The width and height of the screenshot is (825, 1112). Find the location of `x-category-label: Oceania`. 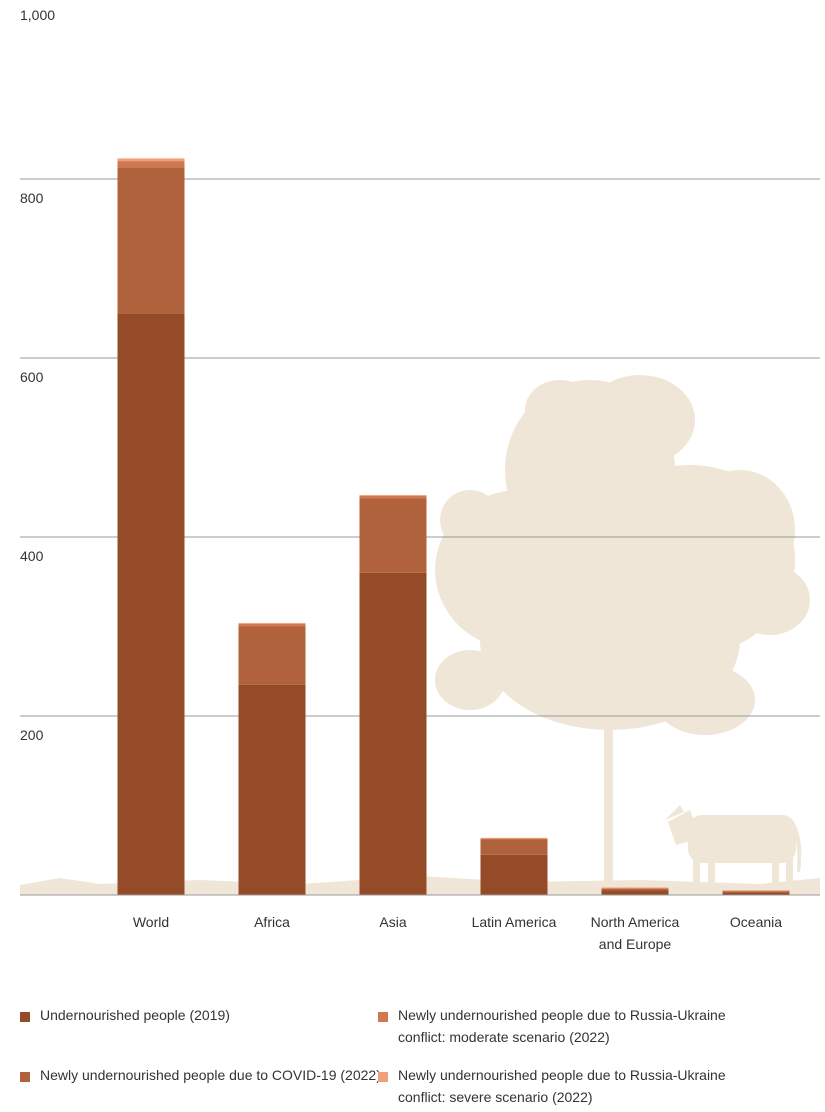

x-category-label: Oceania is located at coordinates (756, 922).